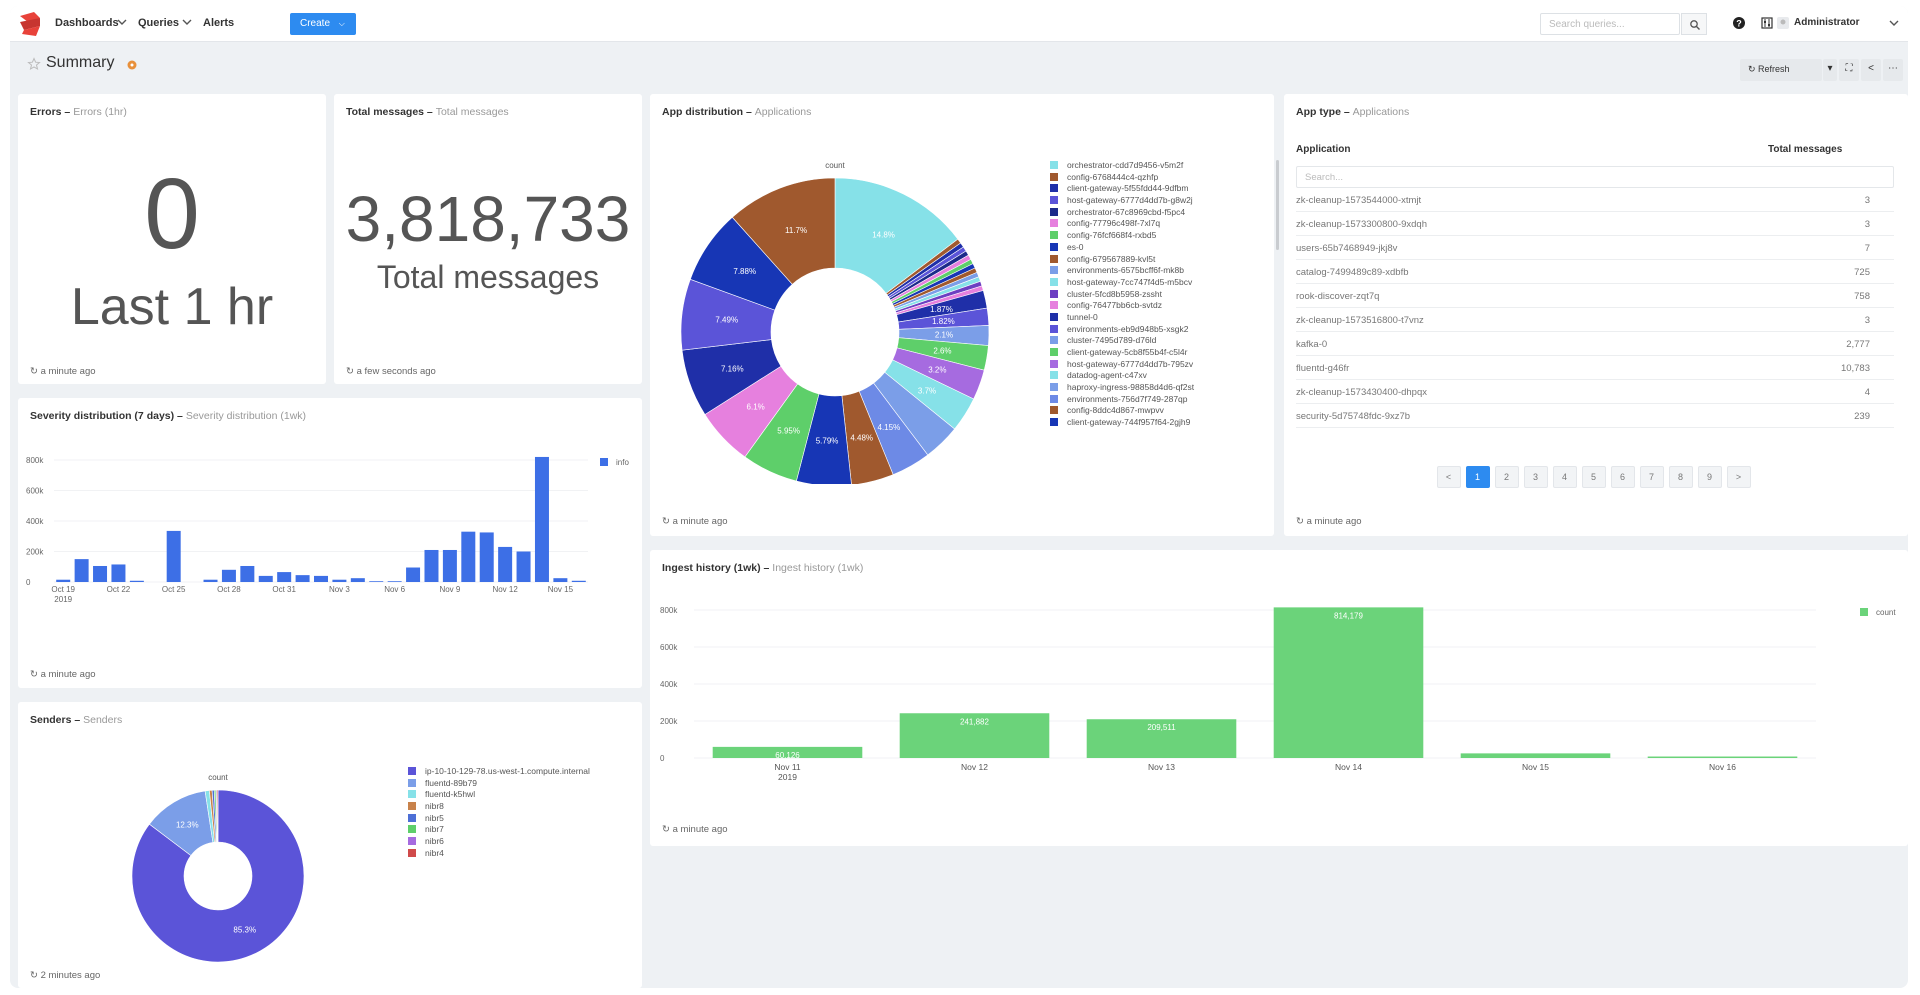 The image size is (1920, 995). I want to click on pagination-page-button: 2, so click(1506, 477).